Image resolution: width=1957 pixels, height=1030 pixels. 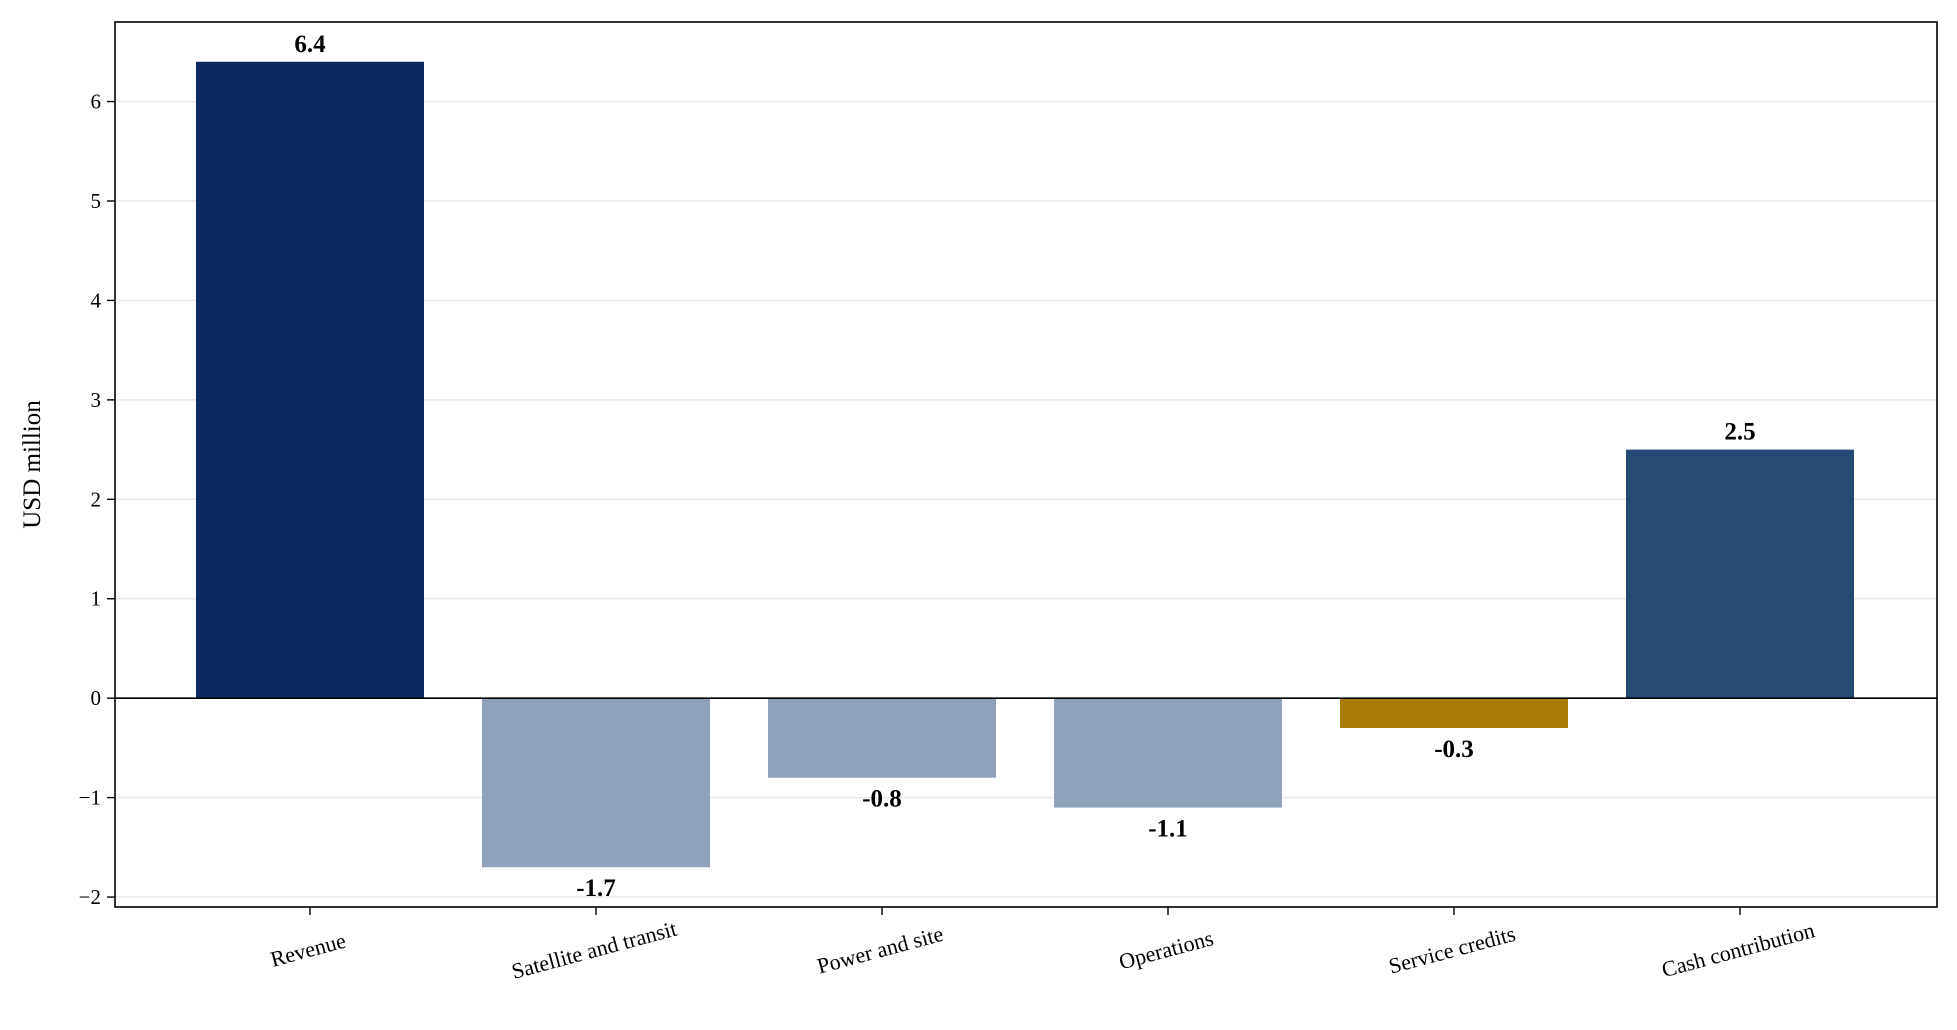 What do you see at coordinates (308, 950) in the screenshot?
I see `x-tick-label: Revenue` at bounding box center [308, 950].